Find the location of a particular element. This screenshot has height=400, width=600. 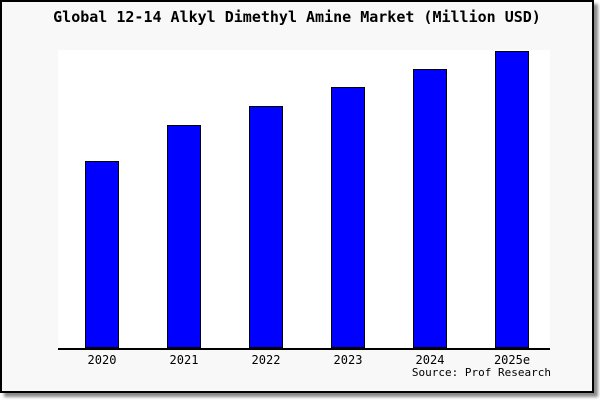

bar-2023 is located at coordinates (348, 217).